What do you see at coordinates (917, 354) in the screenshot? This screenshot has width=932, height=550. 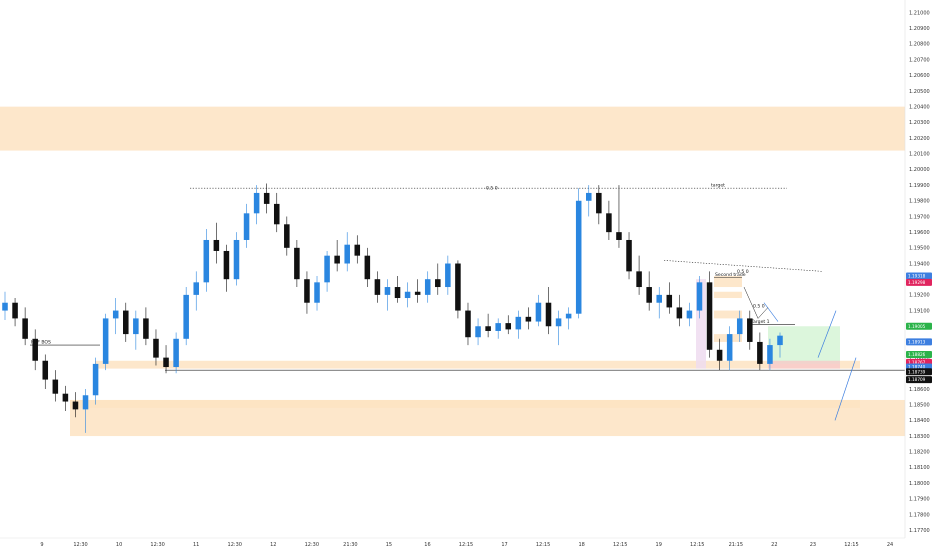 I see `price-badge-label: 1.18826` at bounding box center [917, 354].